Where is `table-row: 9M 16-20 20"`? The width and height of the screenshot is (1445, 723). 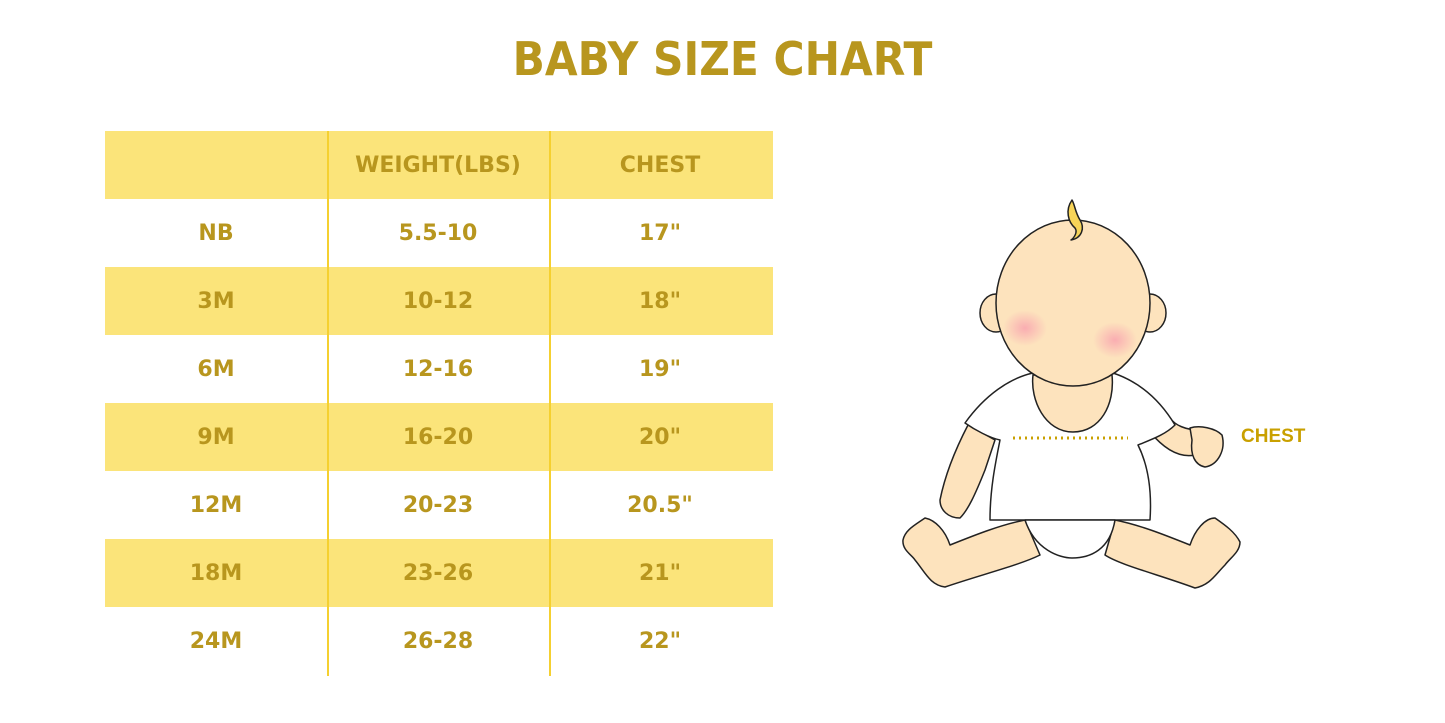 table-row: 9M 16-20 20" is located at coordinates (439, 437).